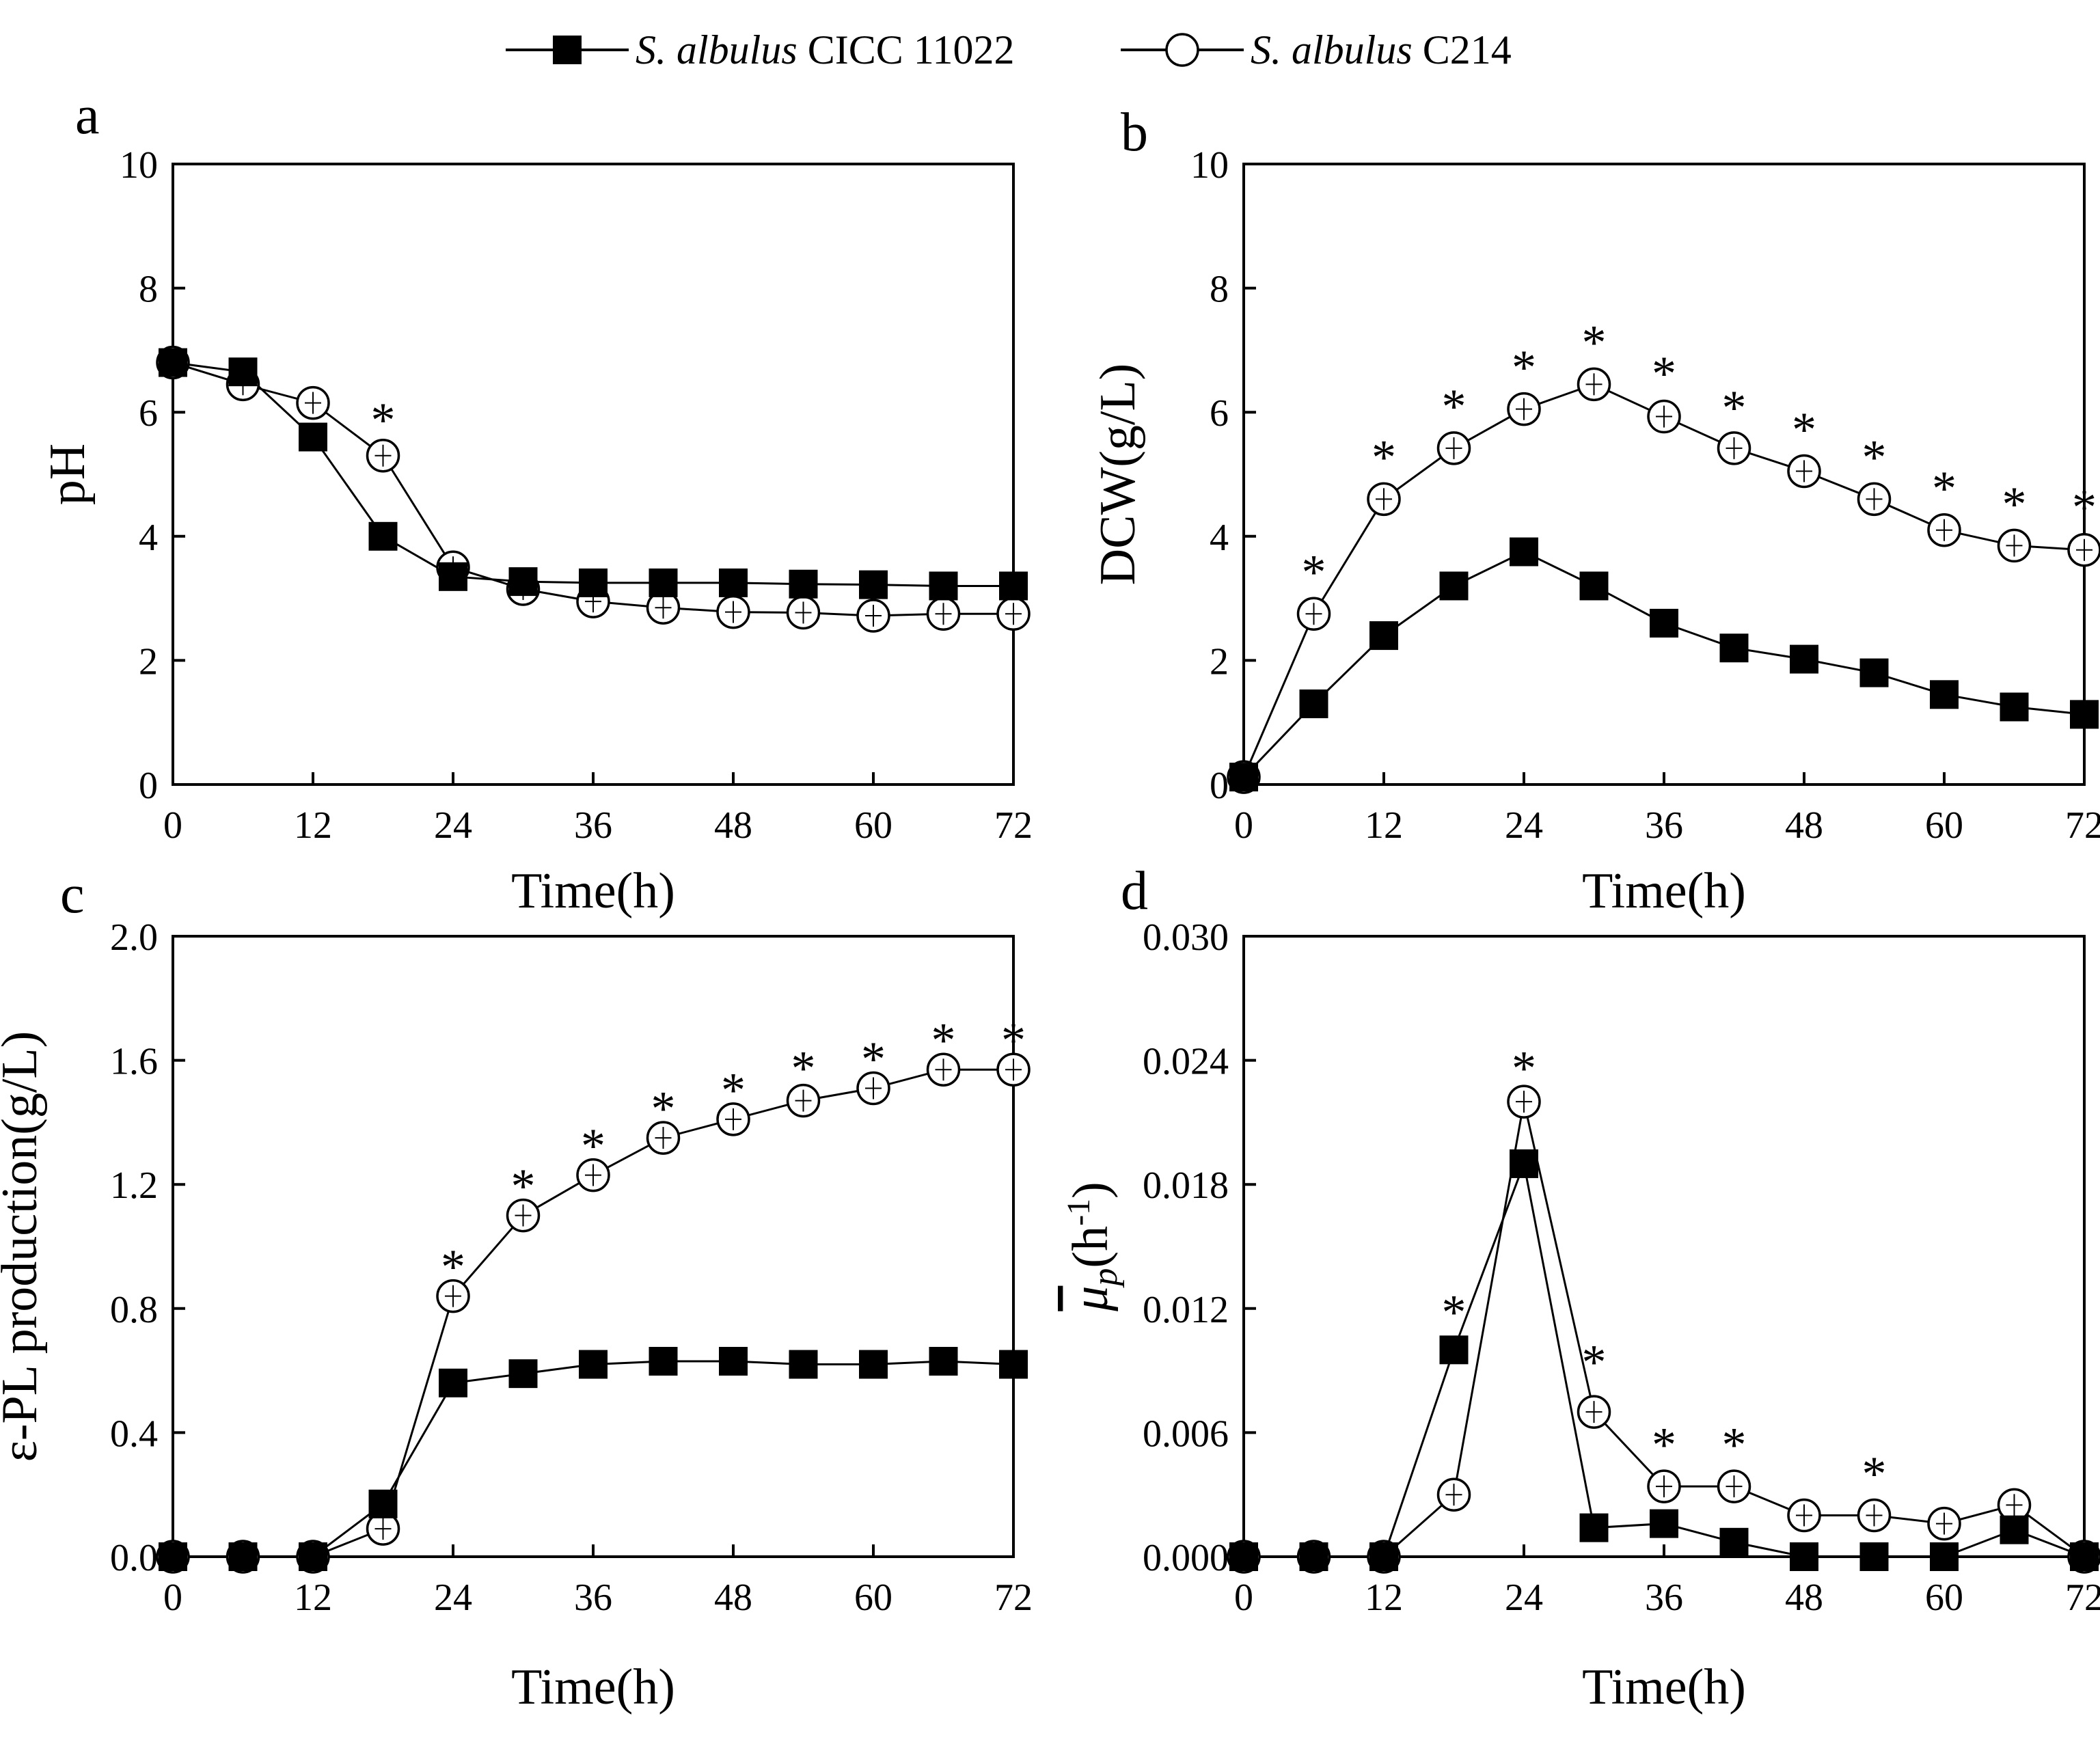 Image resolution: width=2100 pixels, height=1746 pixels. I want to click on plot-frame, so click(593, 474).